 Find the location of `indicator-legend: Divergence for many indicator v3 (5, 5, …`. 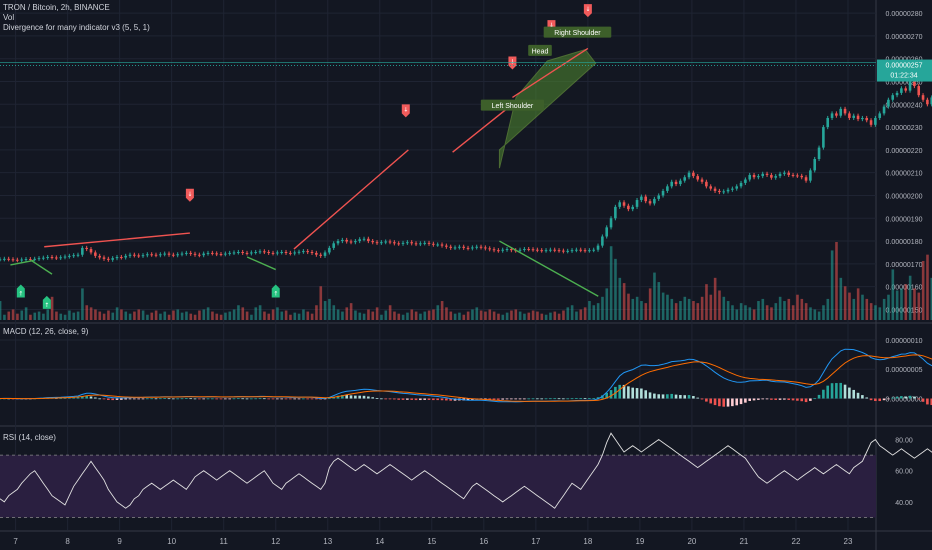

indicator-legend: Divergence for many indicator v3 (5, 5, … is located at coordinates (76, 27).